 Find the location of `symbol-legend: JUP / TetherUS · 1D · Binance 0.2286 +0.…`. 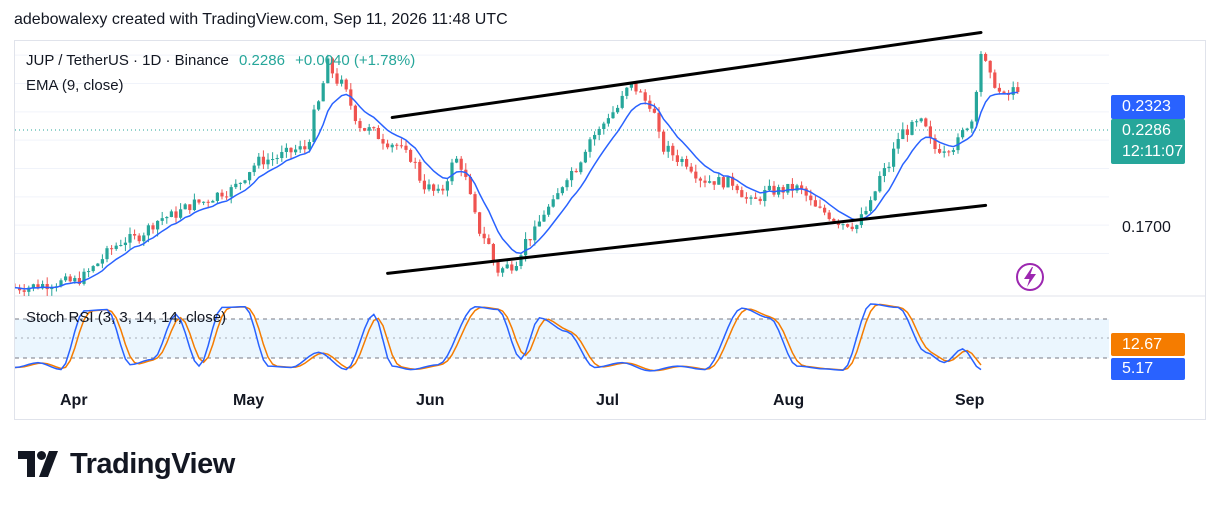

symbol-legend: JUP / TetherUS · 1D · Binance 0.2286 +0.… is located at coordinates (220, 60).